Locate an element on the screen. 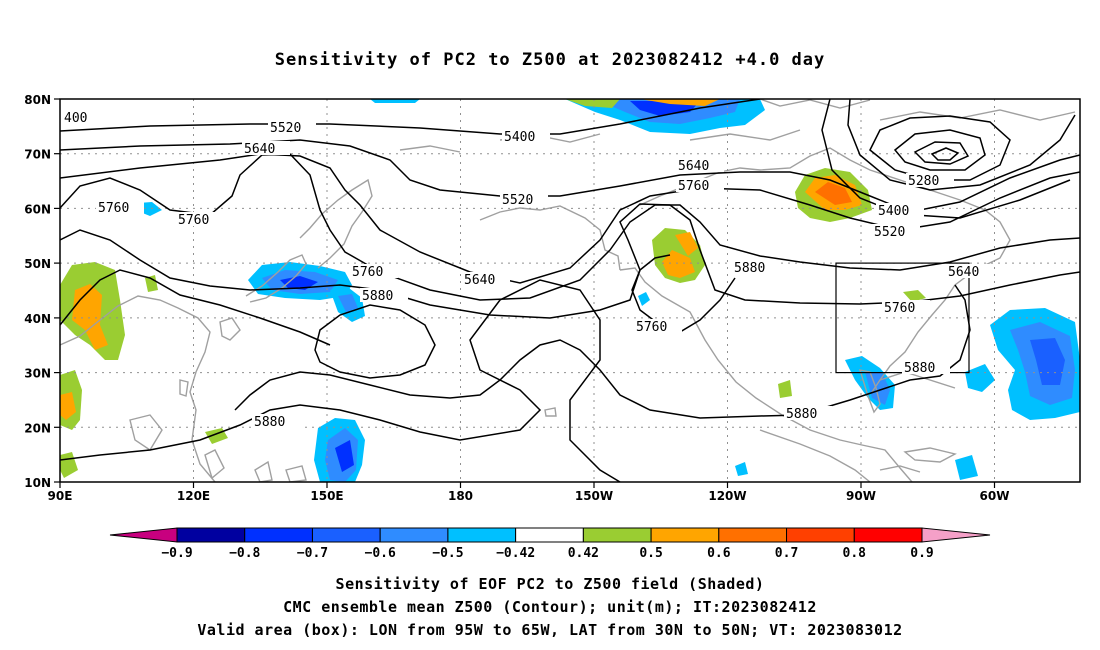 Image resolution: width=1100 pixels, height=650 pixels. colorbar-label: 0.6 is located at coordinates (719, 553).